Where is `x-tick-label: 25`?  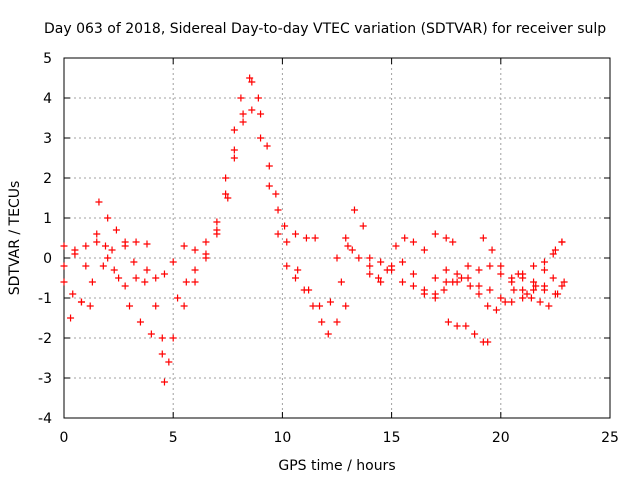
x-tick-label: 25 is located at coordinates (610, 438).